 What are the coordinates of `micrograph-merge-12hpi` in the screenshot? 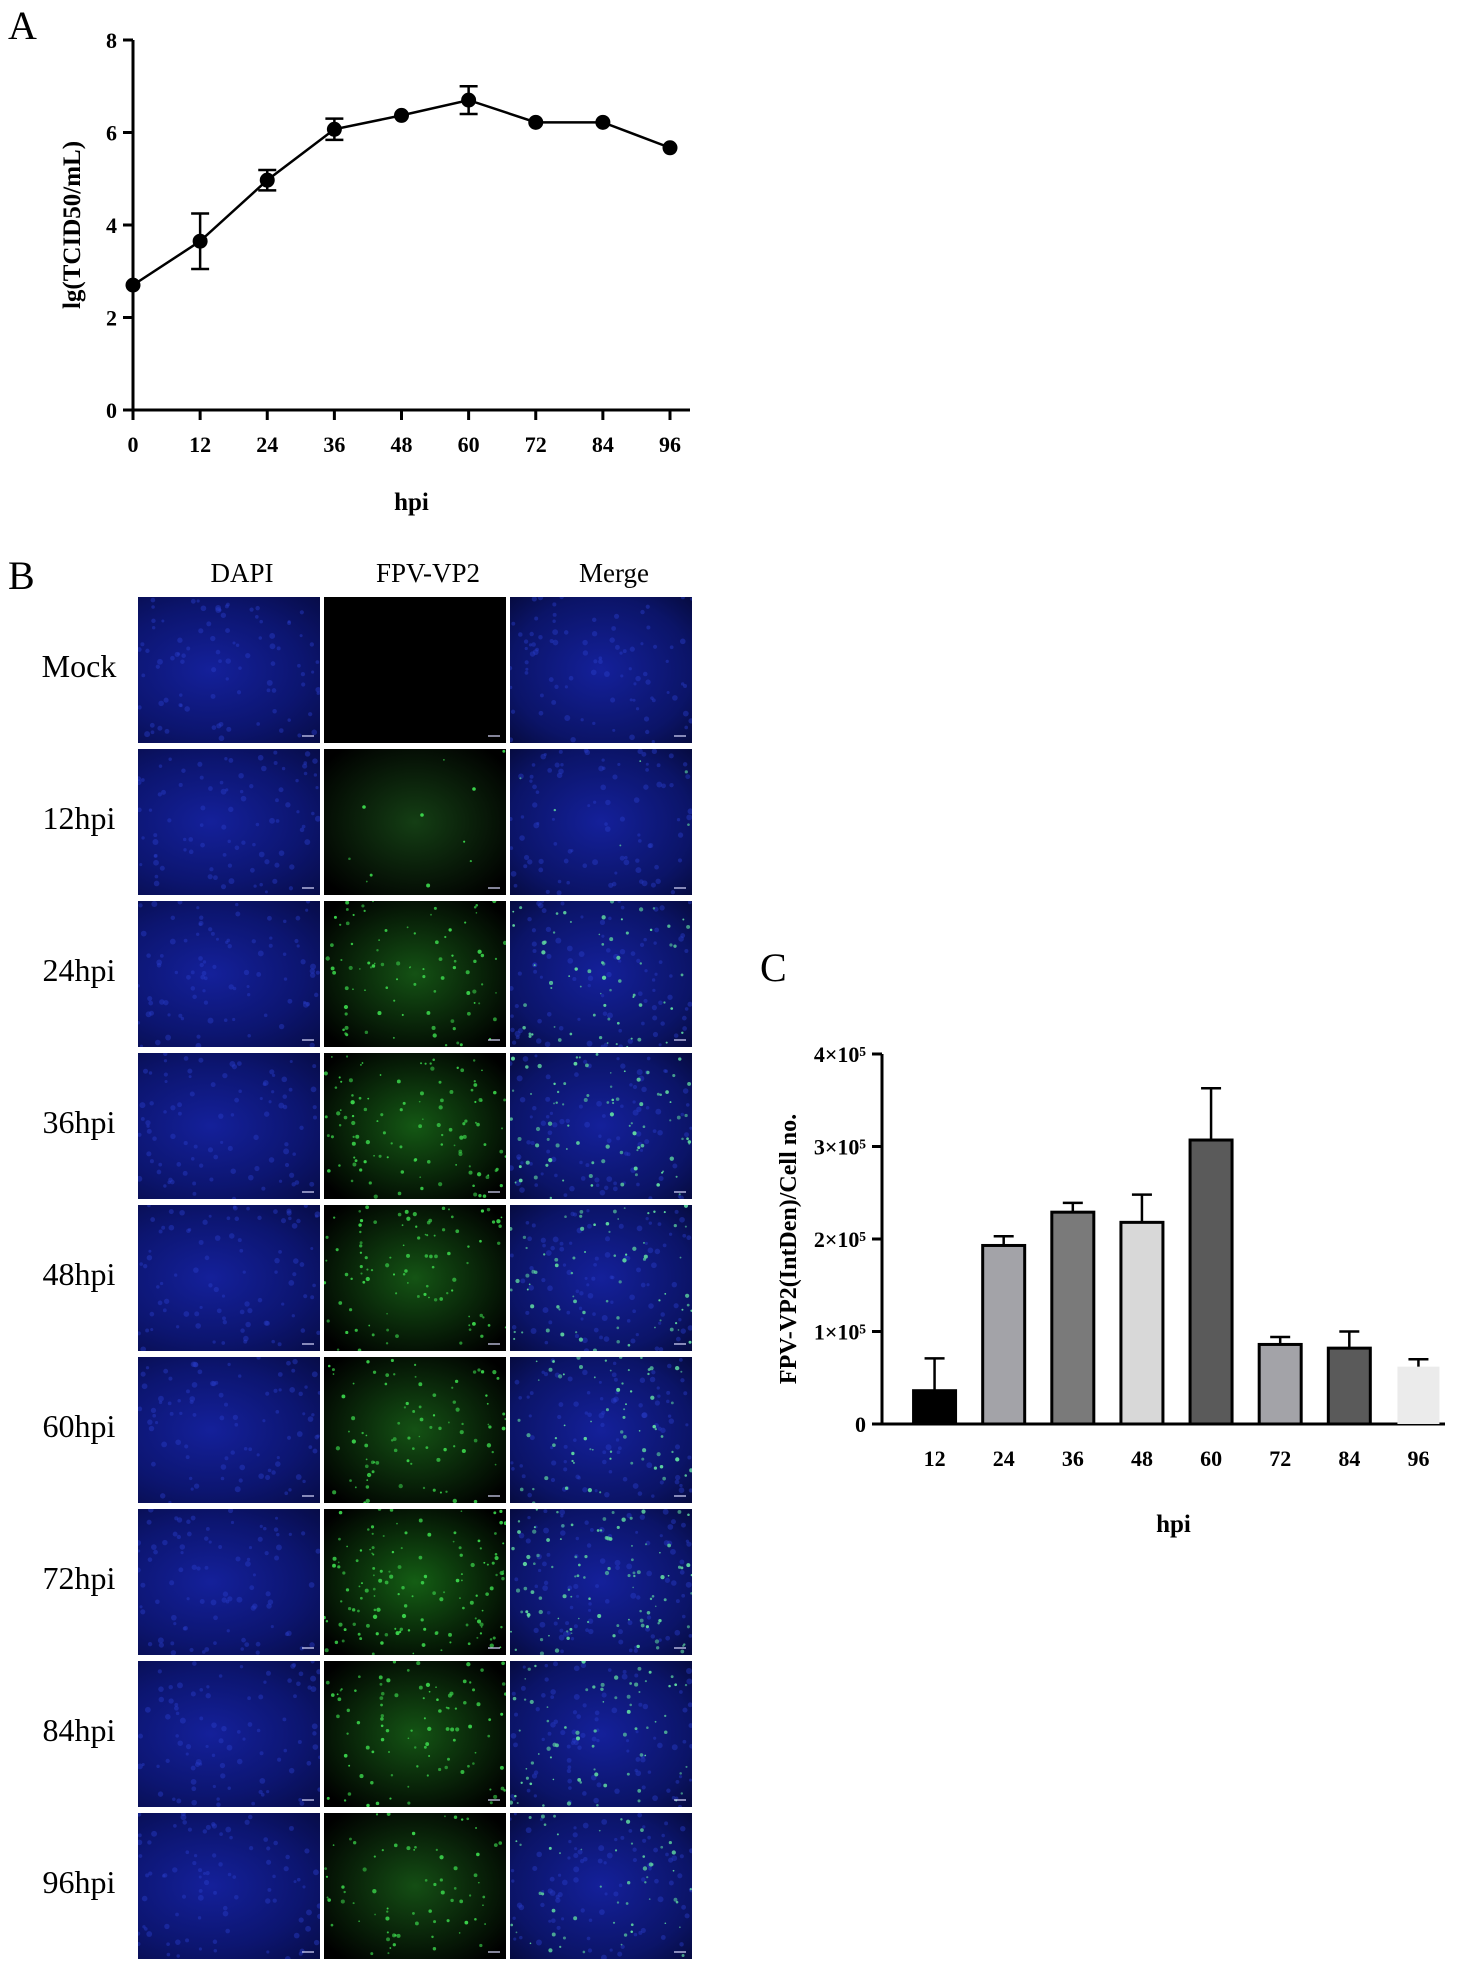 It's located at (601, 822).